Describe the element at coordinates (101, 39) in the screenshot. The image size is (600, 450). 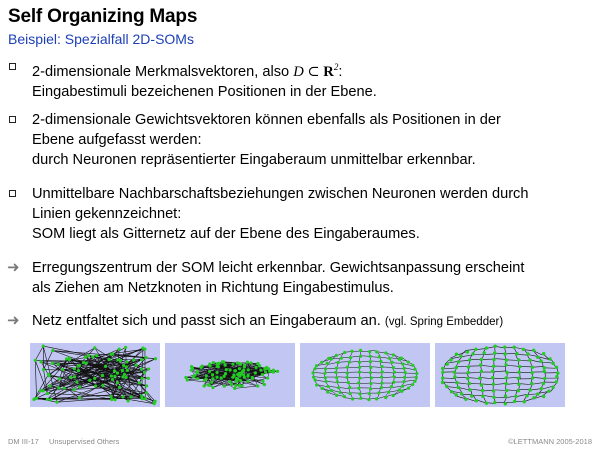
I see `slide-subtitle: Beispiel: Spezialfall 2D-SOMs` at that location.